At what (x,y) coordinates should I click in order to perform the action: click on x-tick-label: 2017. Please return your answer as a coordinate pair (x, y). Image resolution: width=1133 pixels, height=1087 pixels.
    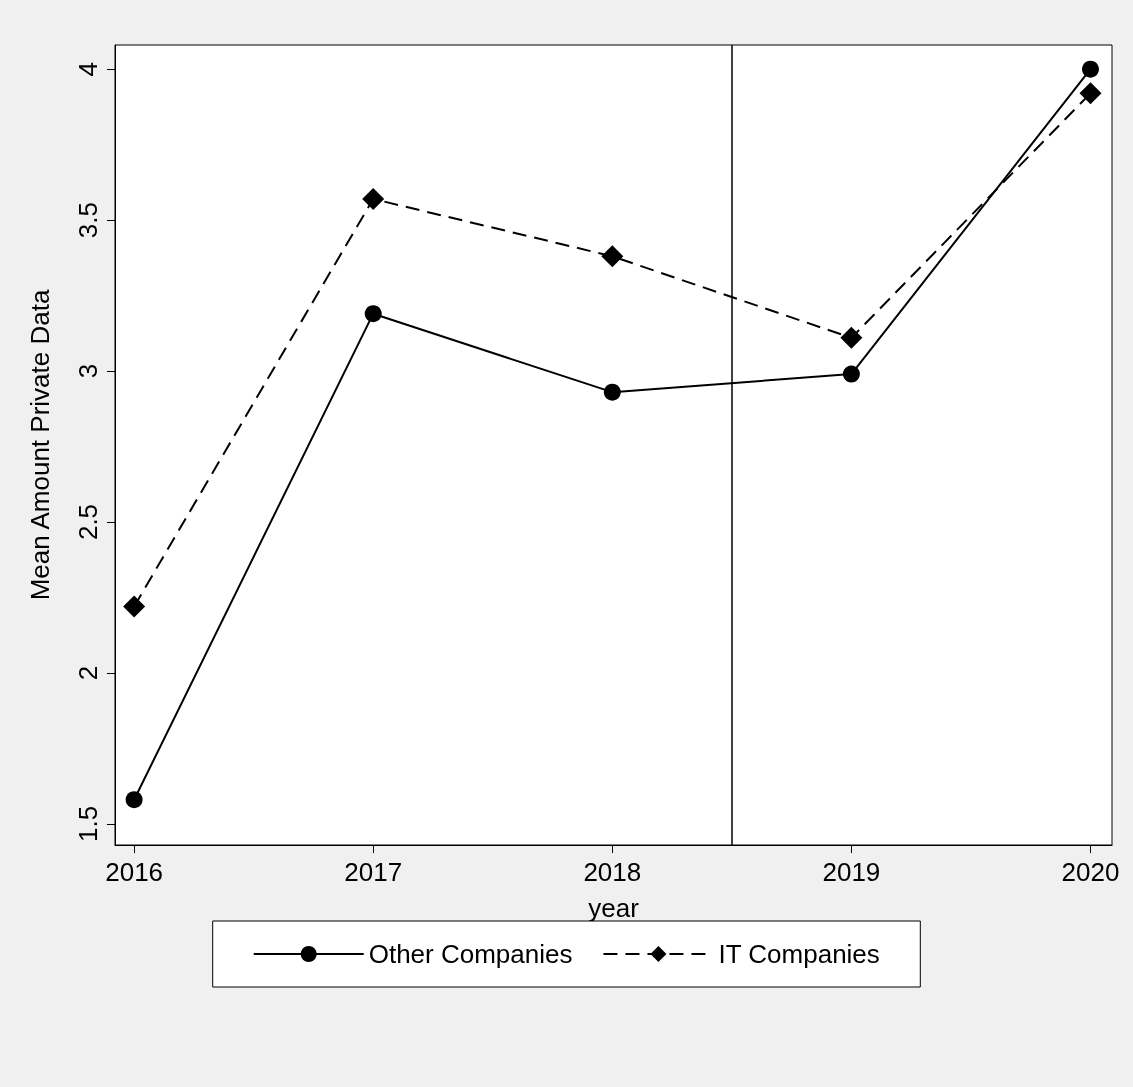
    Looking at the image, I should click on (373, 872).